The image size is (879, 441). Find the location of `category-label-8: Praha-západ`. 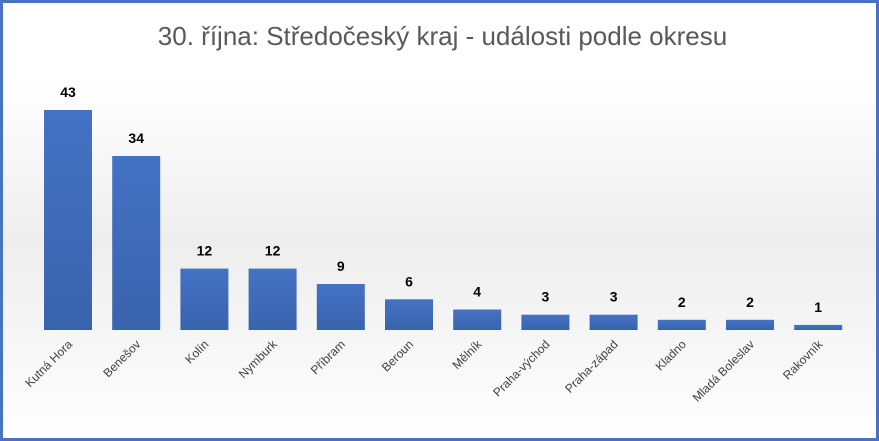

category-label-8: Praha-západ is located at coordinates (591, 366).